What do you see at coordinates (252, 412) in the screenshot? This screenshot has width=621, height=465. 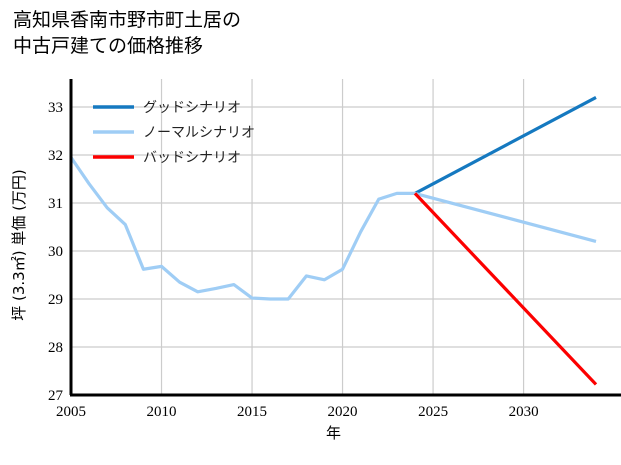 I see `x-tick-label: 2015` at bounding box center [252, 412].